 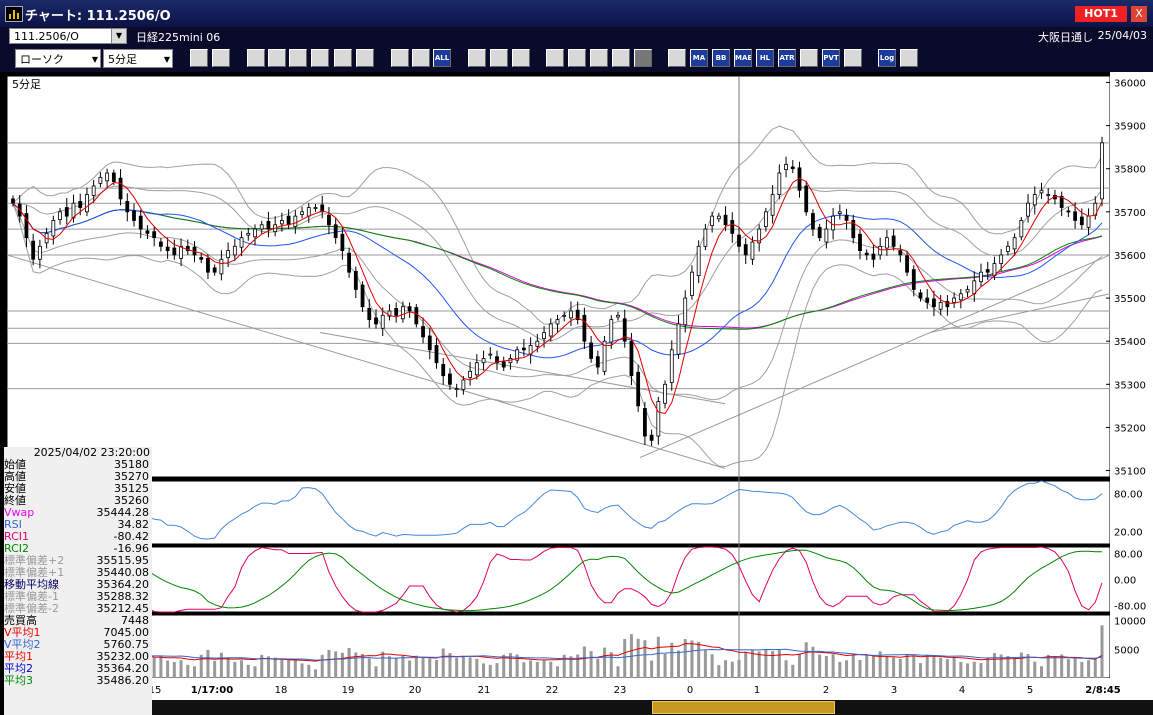 What do you see at coordinates (1130, 213) in the screenshot?
I see `price-axis-label: 35700` at bounding box center [1130, 213].